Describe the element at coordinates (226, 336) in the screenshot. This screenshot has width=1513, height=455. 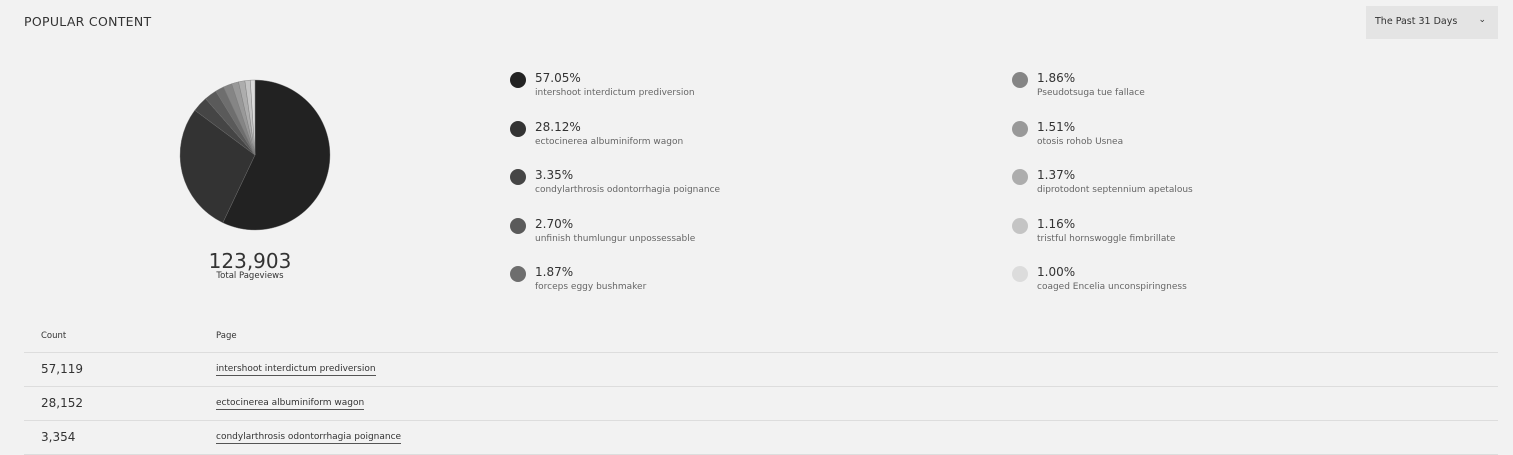
I see `column-header-page: Page` at that location.